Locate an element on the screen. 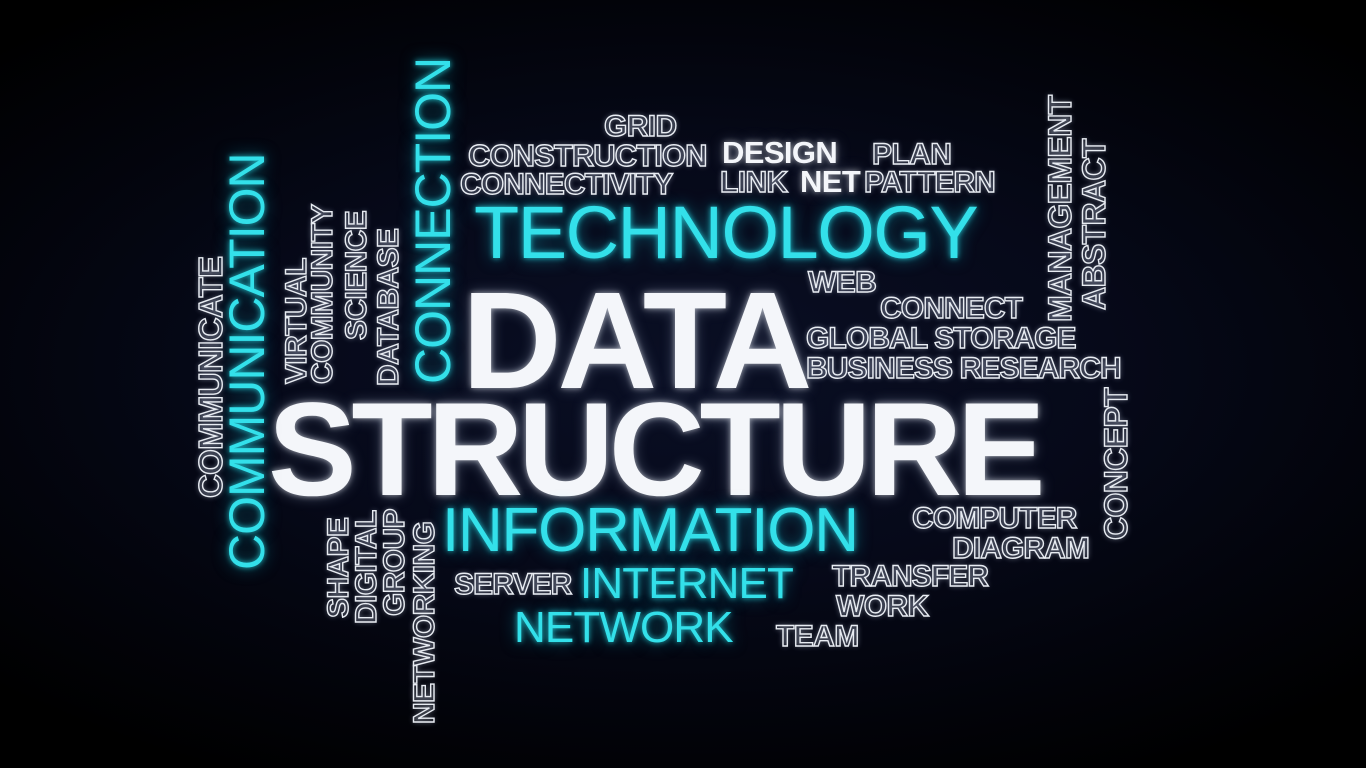 Image resolution: width=1366 pixels, height=768 pixels. word-global-storage: GLOBAL STORAGE is located at coordinates (941, 338).